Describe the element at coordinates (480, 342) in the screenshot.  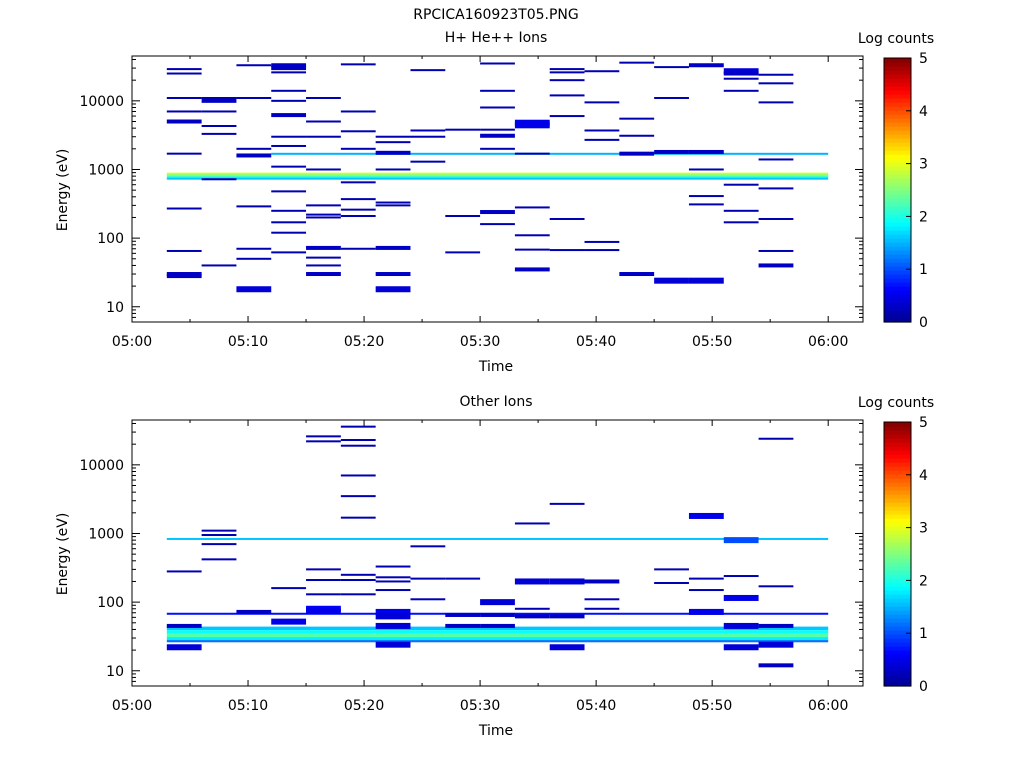
I see `x-tick-label: 05:30` at that location.